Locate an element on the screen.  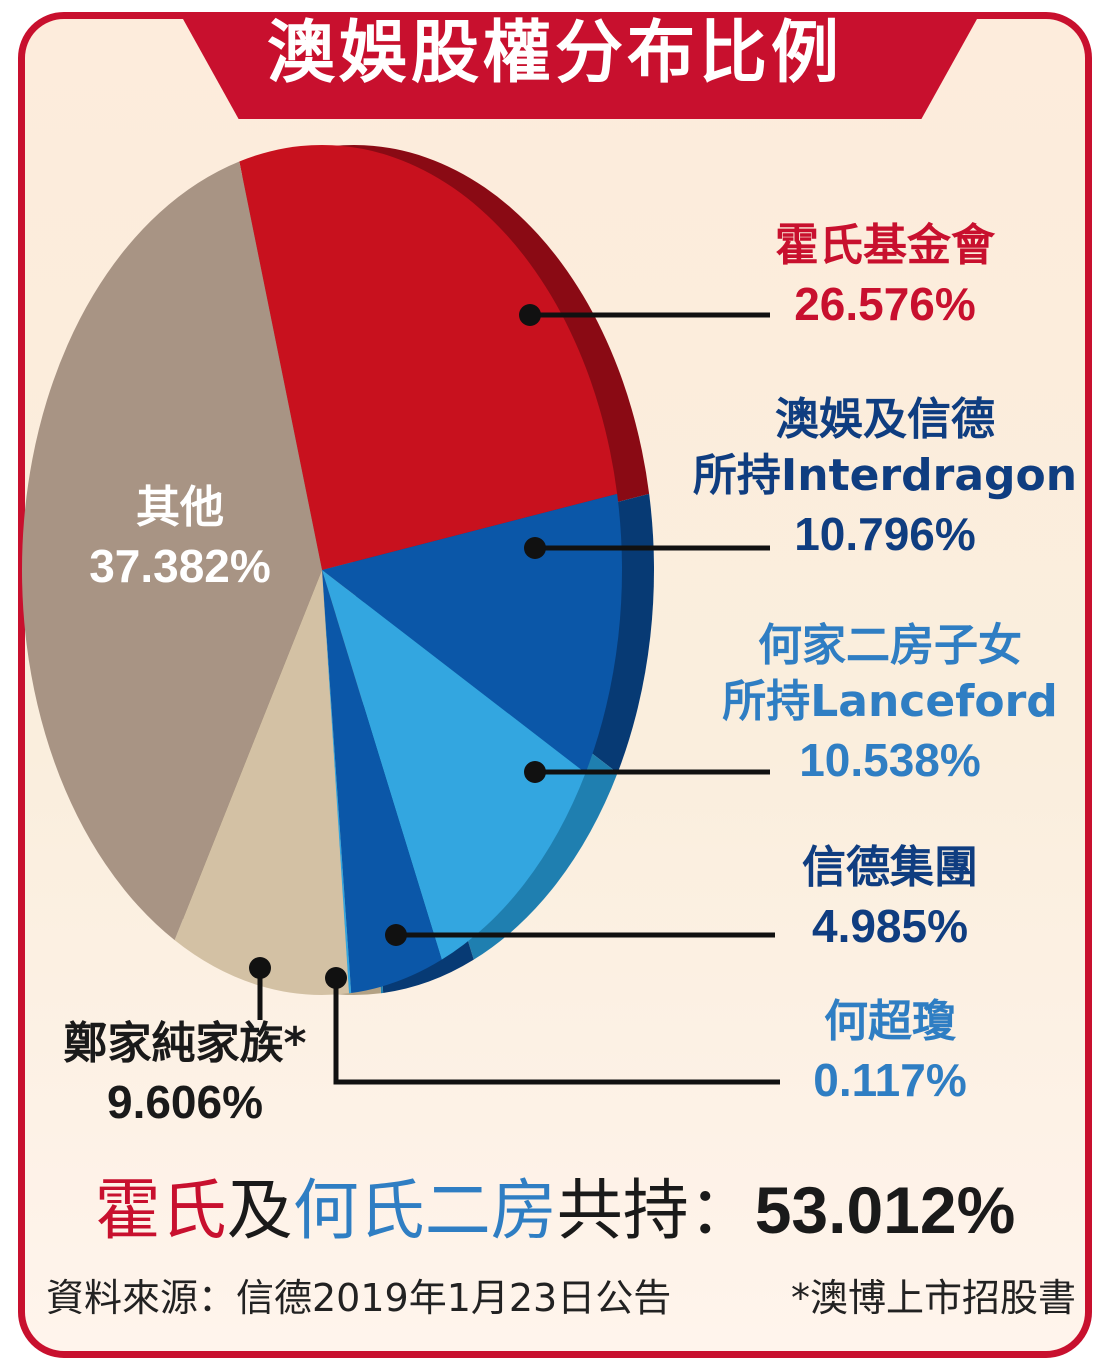
summary-ho-second-family: 何氏二房 is located at coordinates (424, 1210).